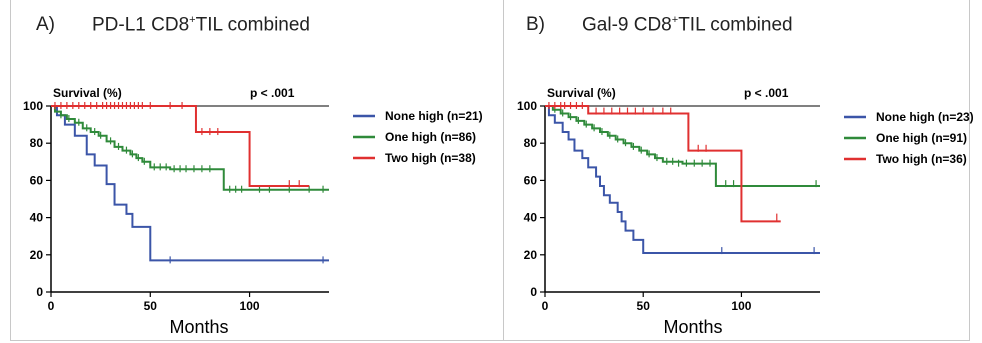 The width and height of the screenshot is (982, 343). What do you see at coordinates (627, 25) in the screenshot?
I see `panel-title-main: Gal-9 CD8` at bounding box center [627, 25].